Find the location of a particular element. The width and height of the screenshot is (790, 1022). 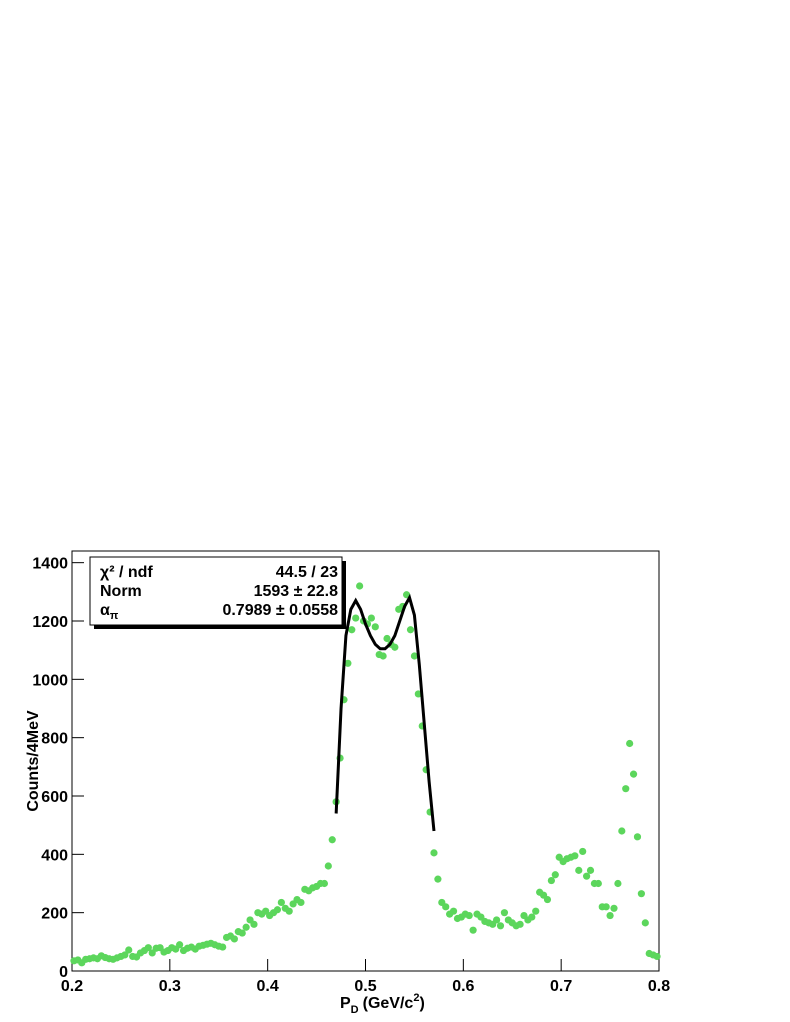

stats-label-text: Norm is located at coordinates (121, 591).